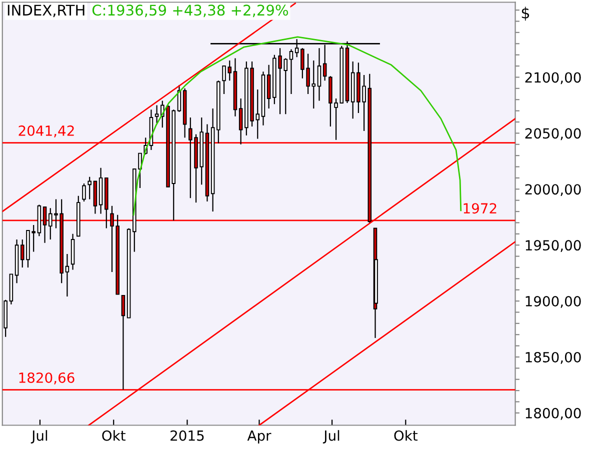  I want to click on chart-title: INDEX,RTH, so click(46, 11).